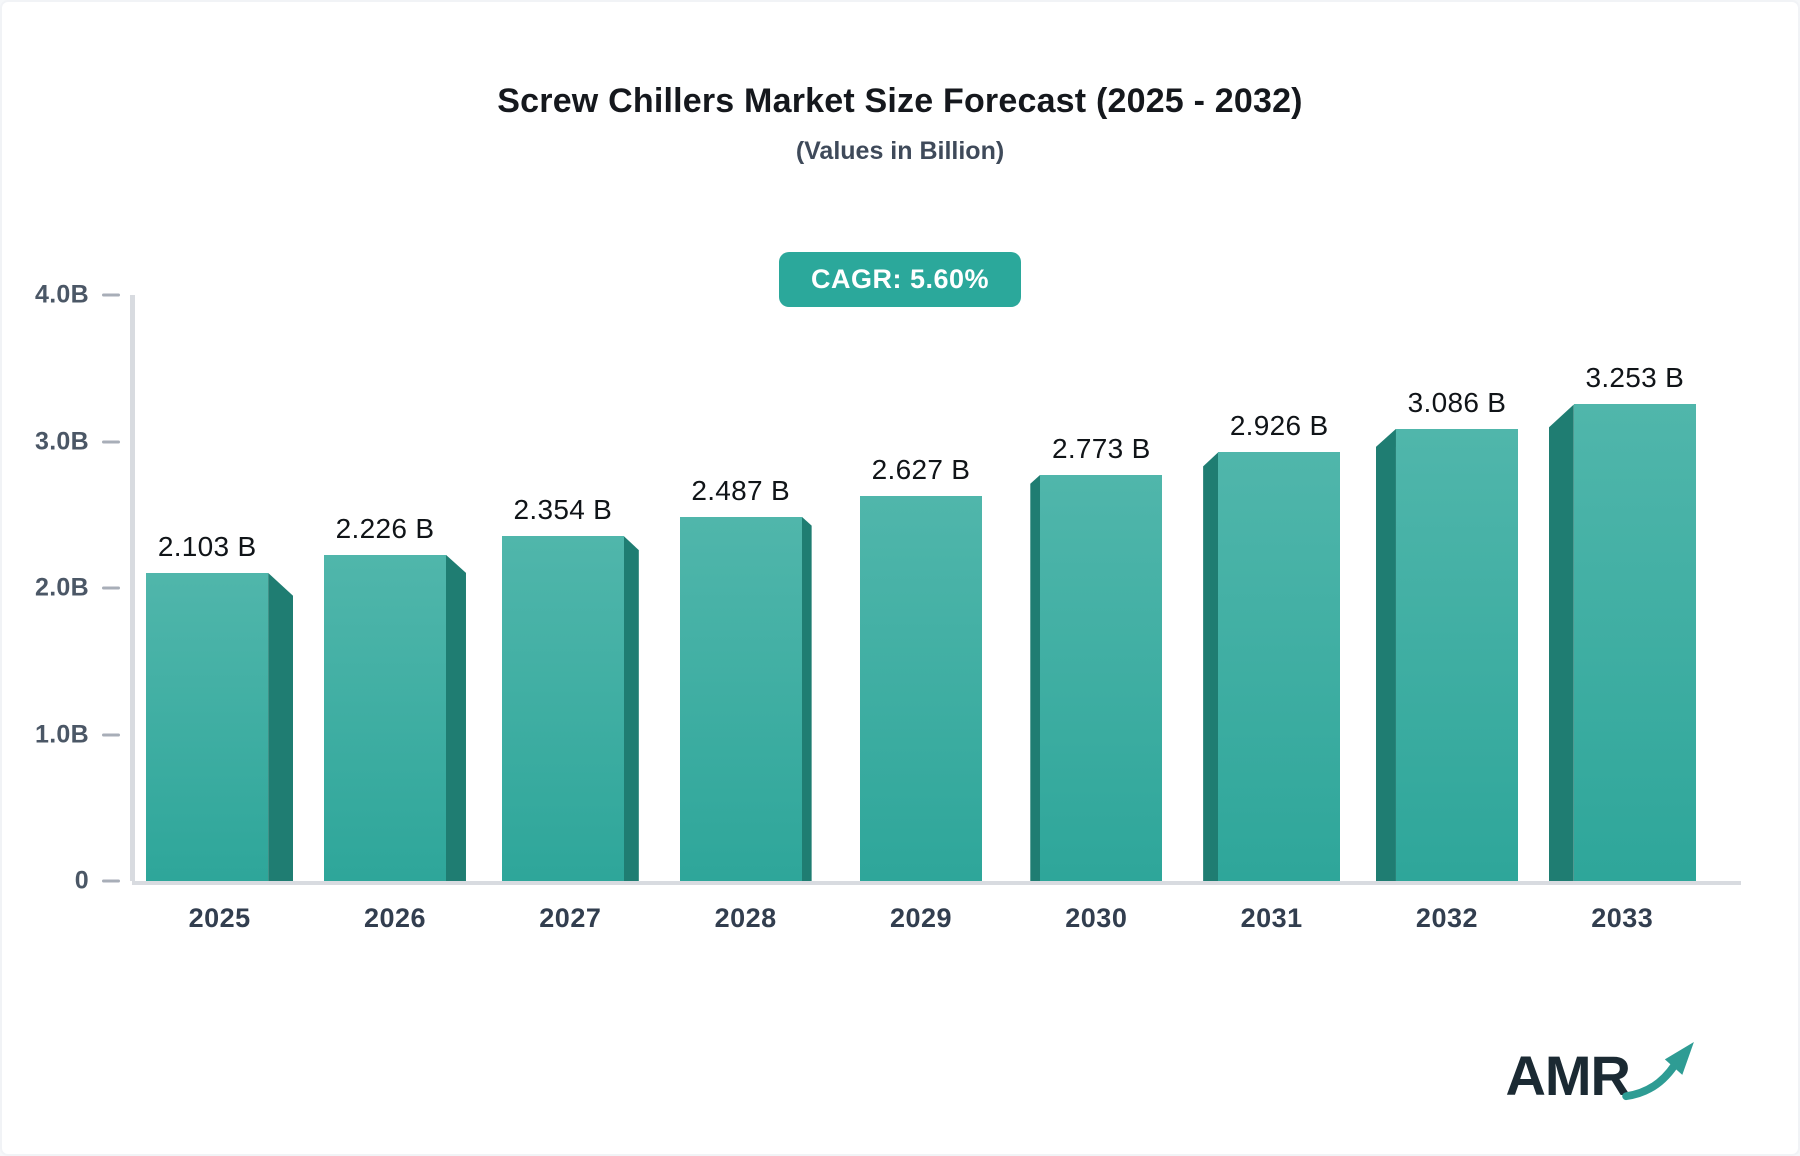  I want to click on x-axis-label: 2026, so click(395, 918).